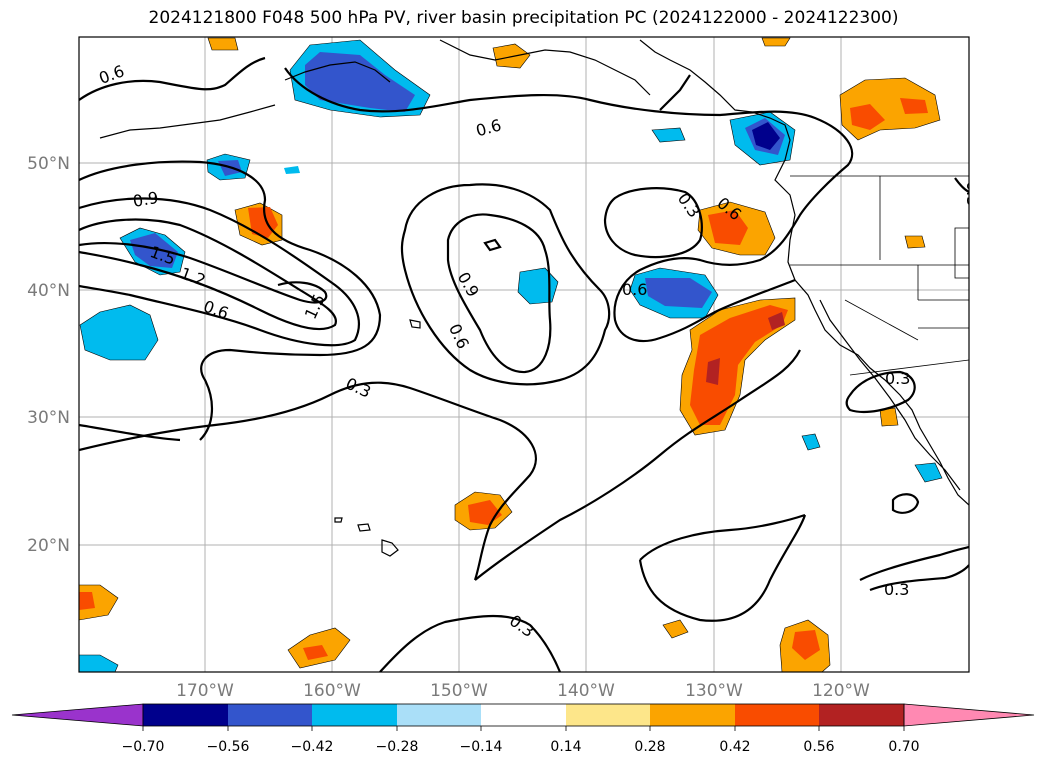 The height and width of the screenshot is (765, 1047). Describe the element at coordinates (841, 691) in the screenshot. I see `lon-label: 120°W` at that location.